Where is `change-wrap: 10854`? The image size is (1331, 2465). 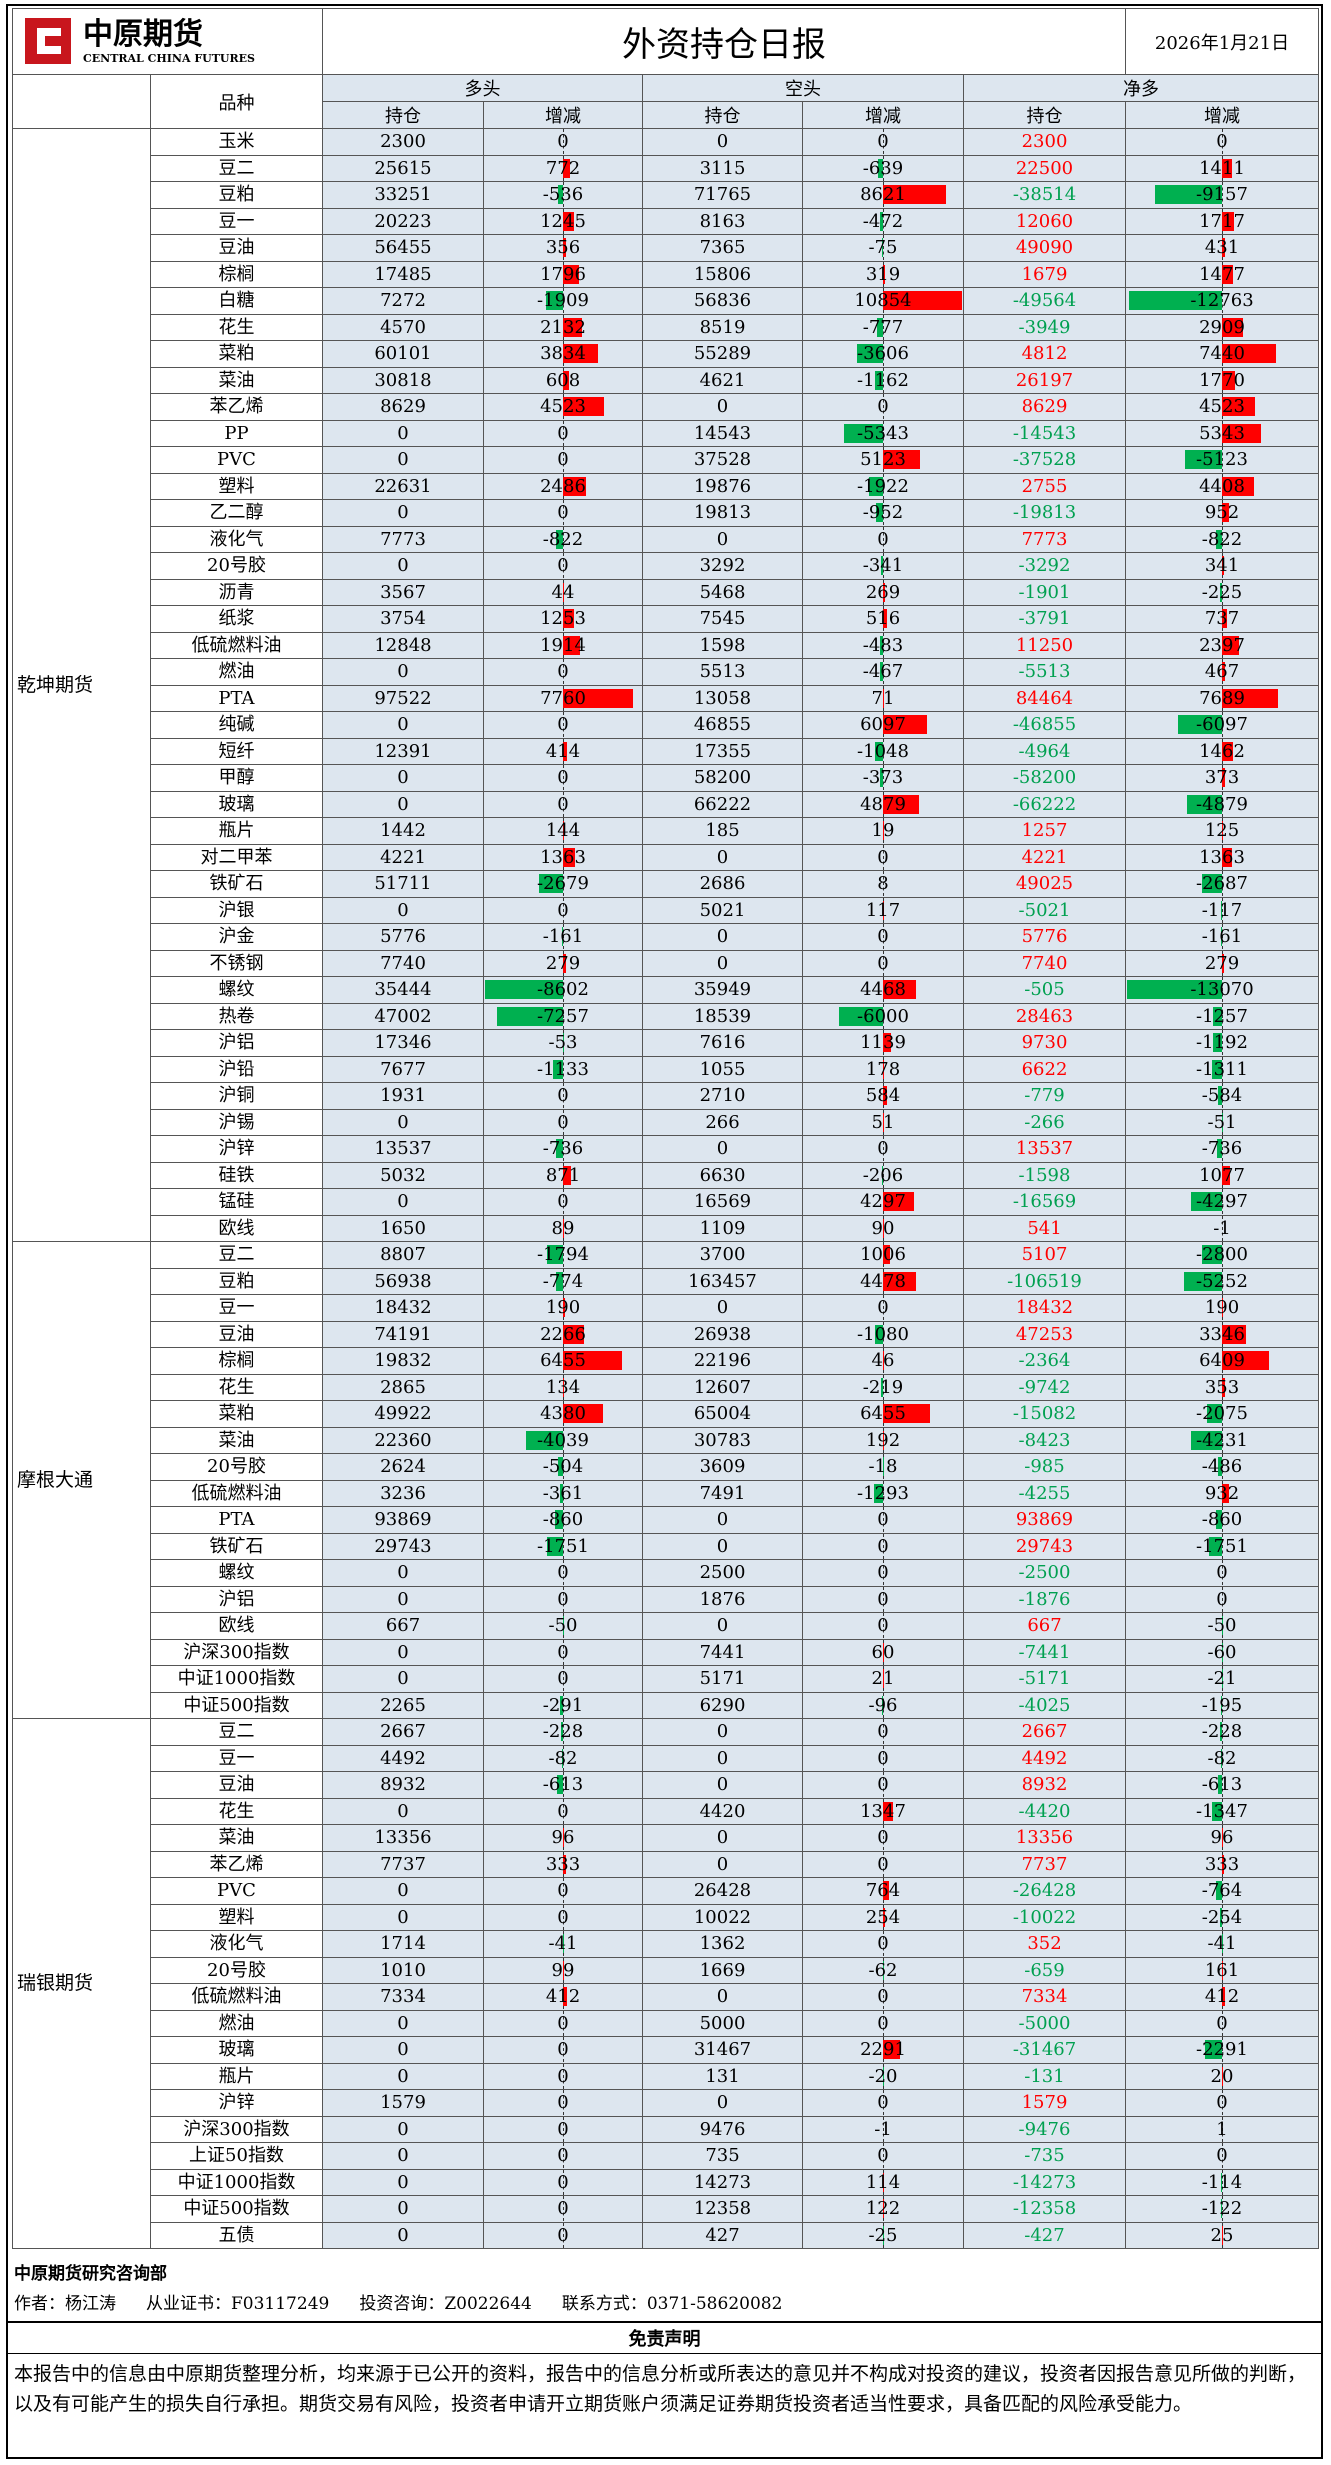 change-wrap: 10854 is located at coordinates (883, 301).